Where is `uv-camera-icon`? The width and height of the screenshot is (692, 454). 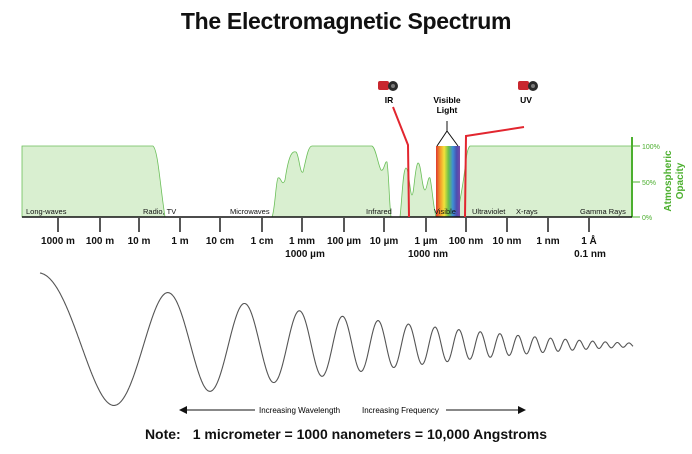
uv-camera-icon is located at coordinates (528, 86).